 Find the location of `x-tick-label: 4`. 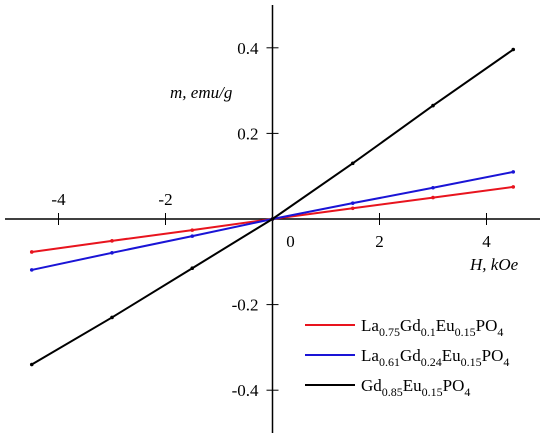

x-tick-label: 4 is located at coordinates (486, 241).